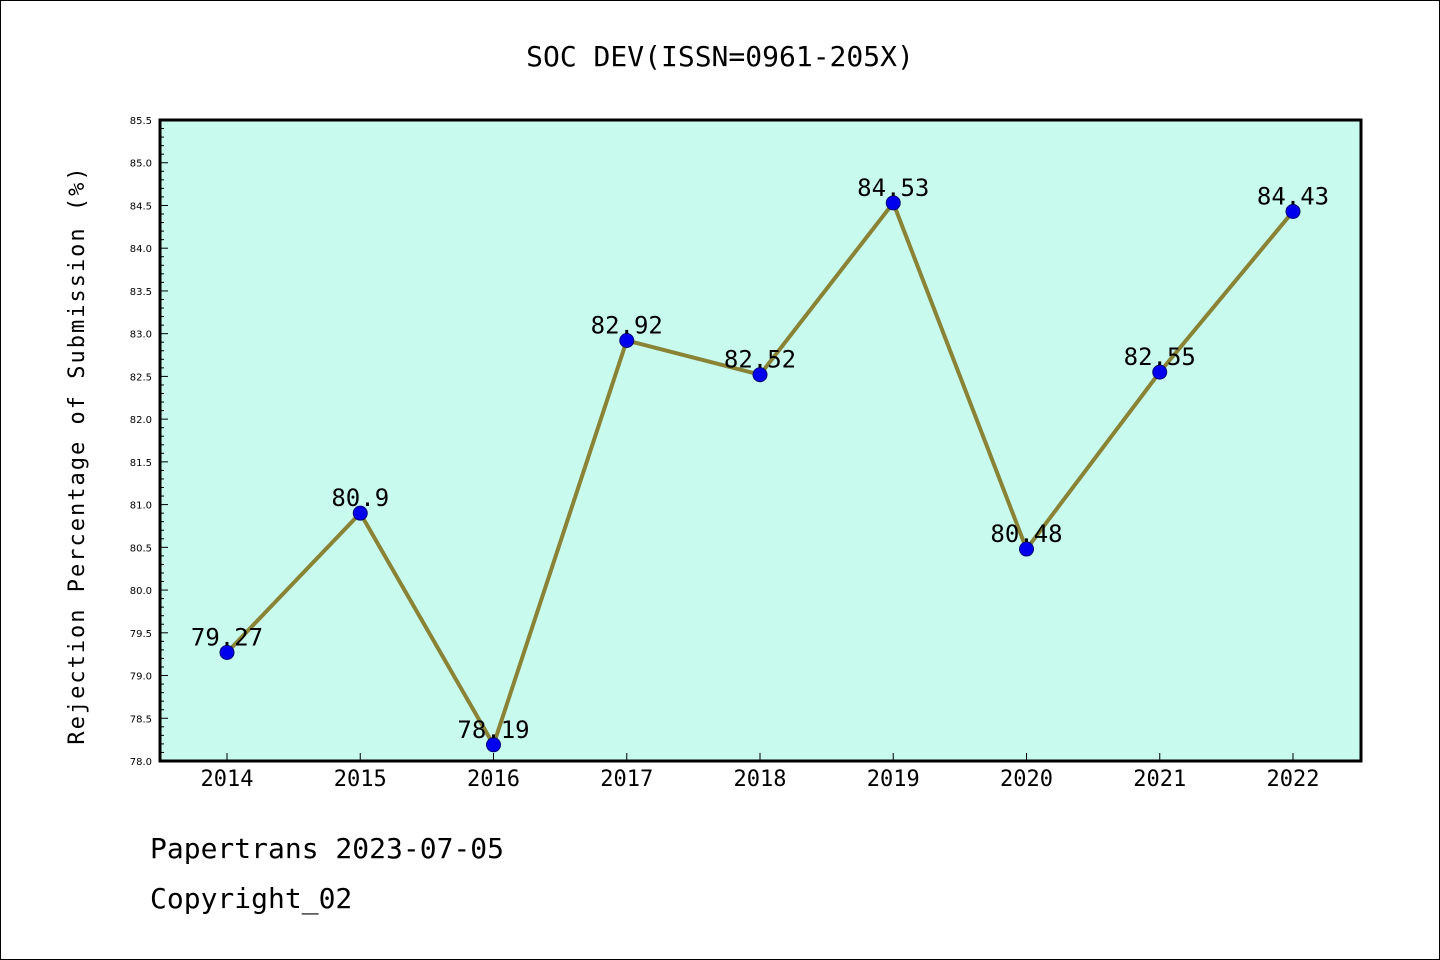 The image size is (1440, 960). Describe the element at coordinates (227, 637) in the screenshot. I see `data-label: 79.27` at that location.